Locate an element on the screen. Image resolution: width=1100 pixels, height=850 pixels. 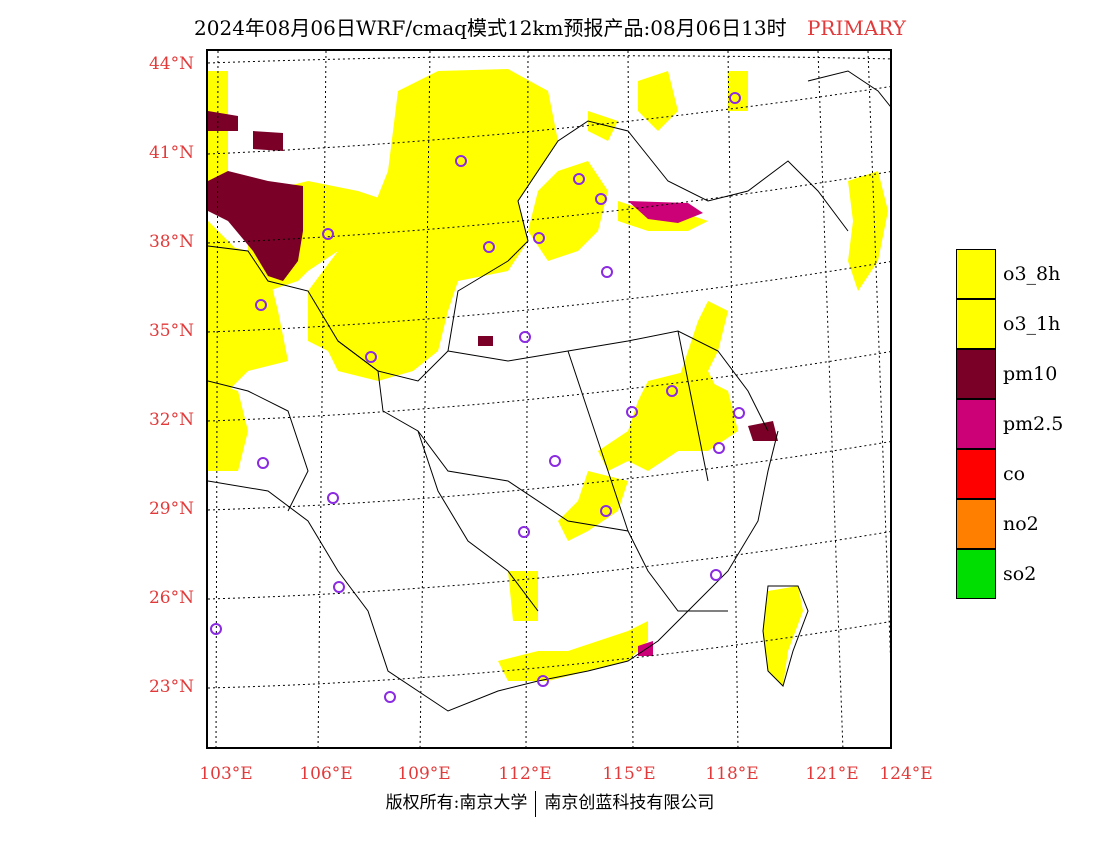
title-text: 2024年08月06日WRF/cmaq模式12km预报产品:08月06日13时 is located at coordinates (490, 28).